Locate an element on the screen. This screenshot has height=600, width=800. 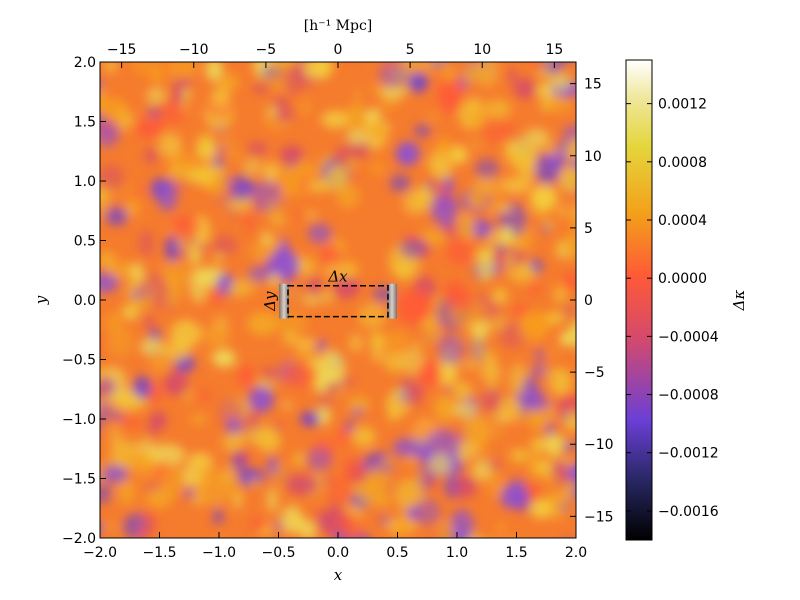
y-tick-label: −1.0 is located at coordinates (79, 420).